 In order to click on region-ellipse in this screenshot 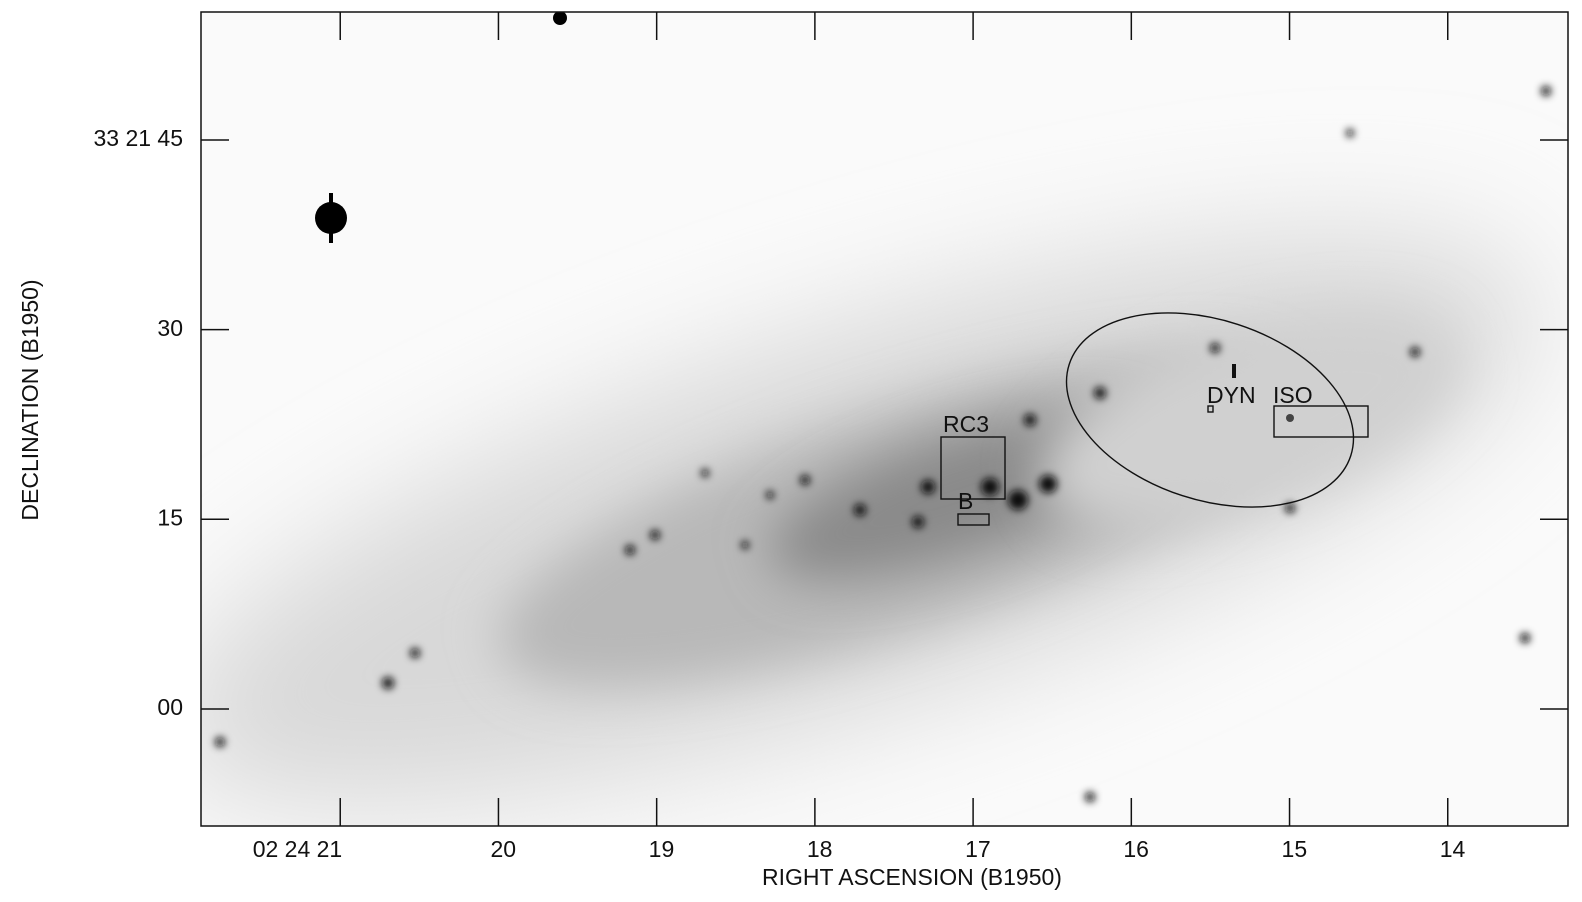, I will do `click(1210, 410)`.